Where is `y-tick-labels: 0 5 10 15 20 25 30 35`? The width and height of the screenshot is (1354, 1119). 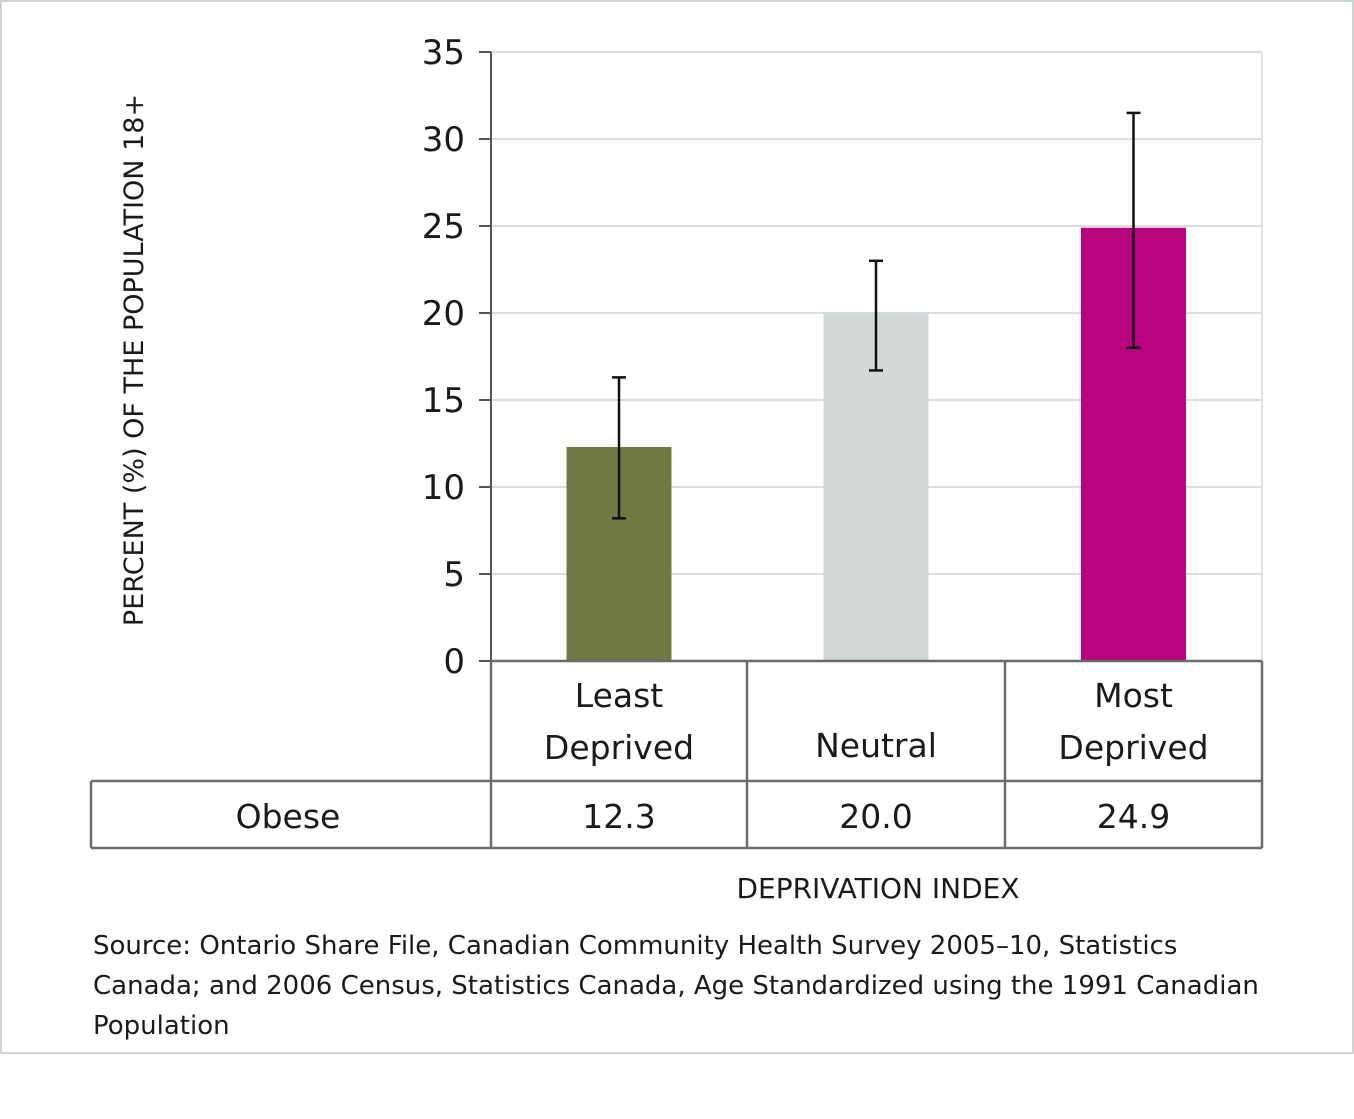 y-tick-labels: 0 5 10 15 20 25 30 35 is located at coordinates (443, 357).